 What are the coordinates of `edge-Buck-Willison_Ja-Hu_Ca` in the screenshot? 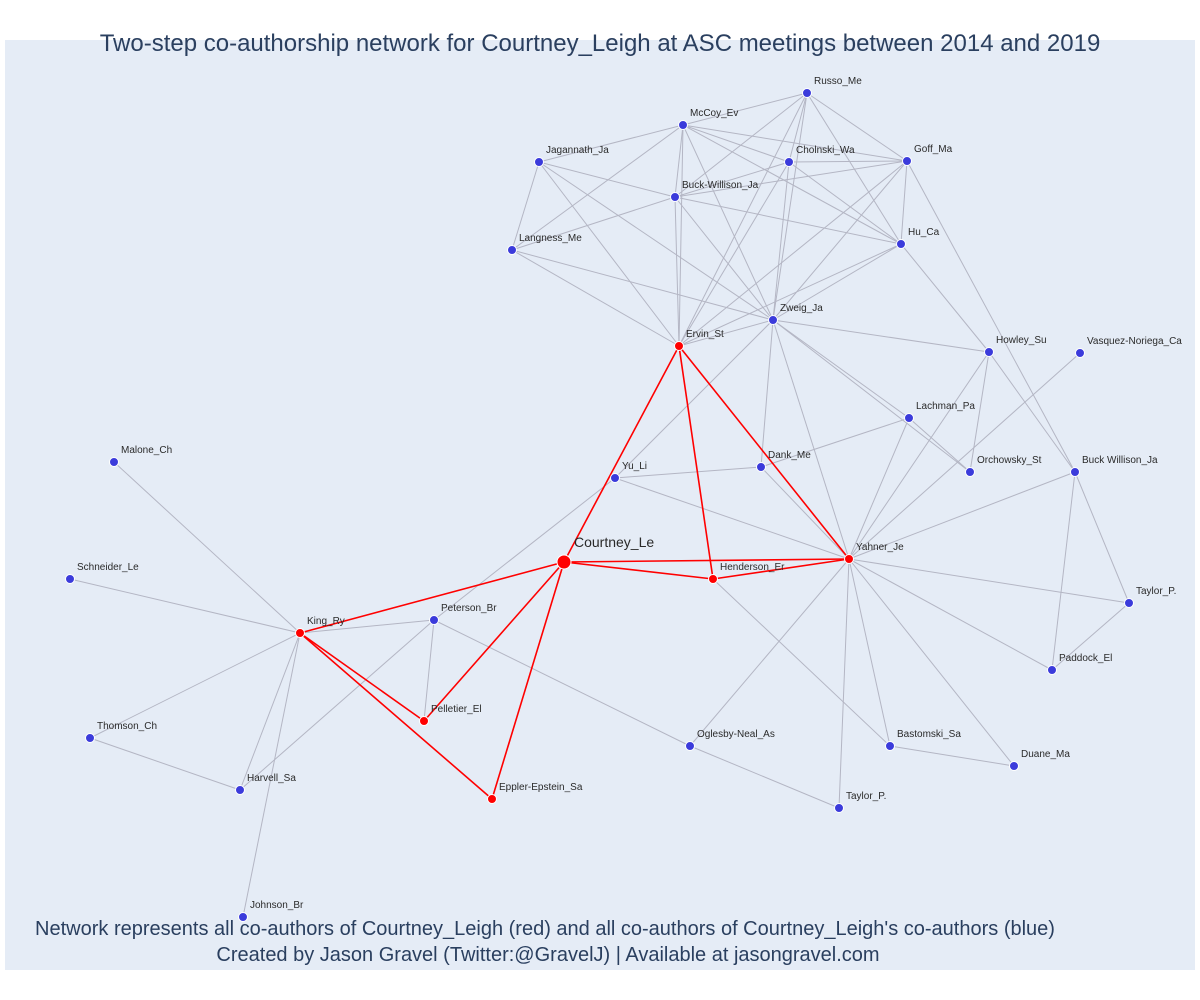 It's located at (788, 220).